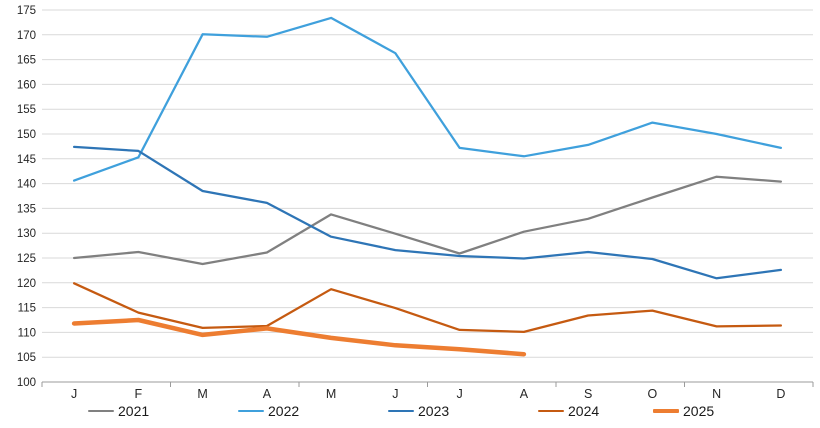 This screenshot has height=428, width=820. What do you see at coordinates (26, 259) in the screenshot?
I see `y-axis-label-125: 125` at bounding box center [26, 259].